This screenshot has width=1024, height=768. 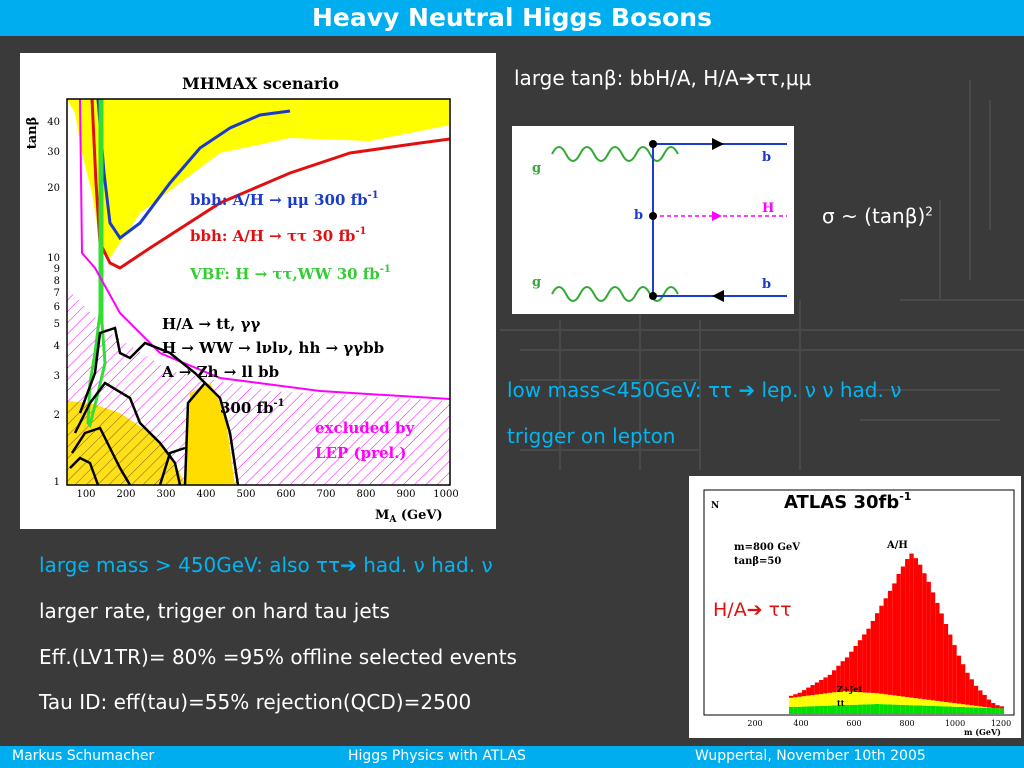 I want to click on ytick: 30, so click(x=53, y=152).